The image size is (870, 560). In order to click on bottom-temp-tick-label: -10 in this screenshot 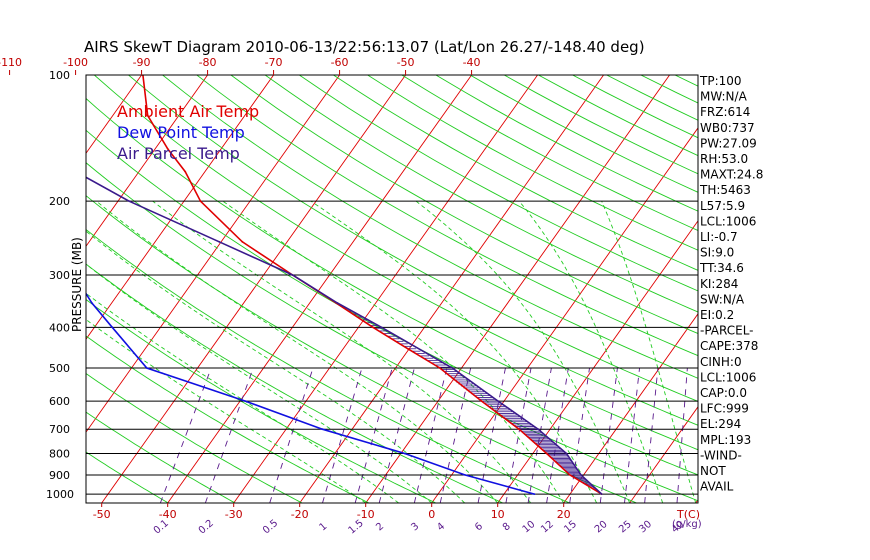, I will do `click(366, 514)`.